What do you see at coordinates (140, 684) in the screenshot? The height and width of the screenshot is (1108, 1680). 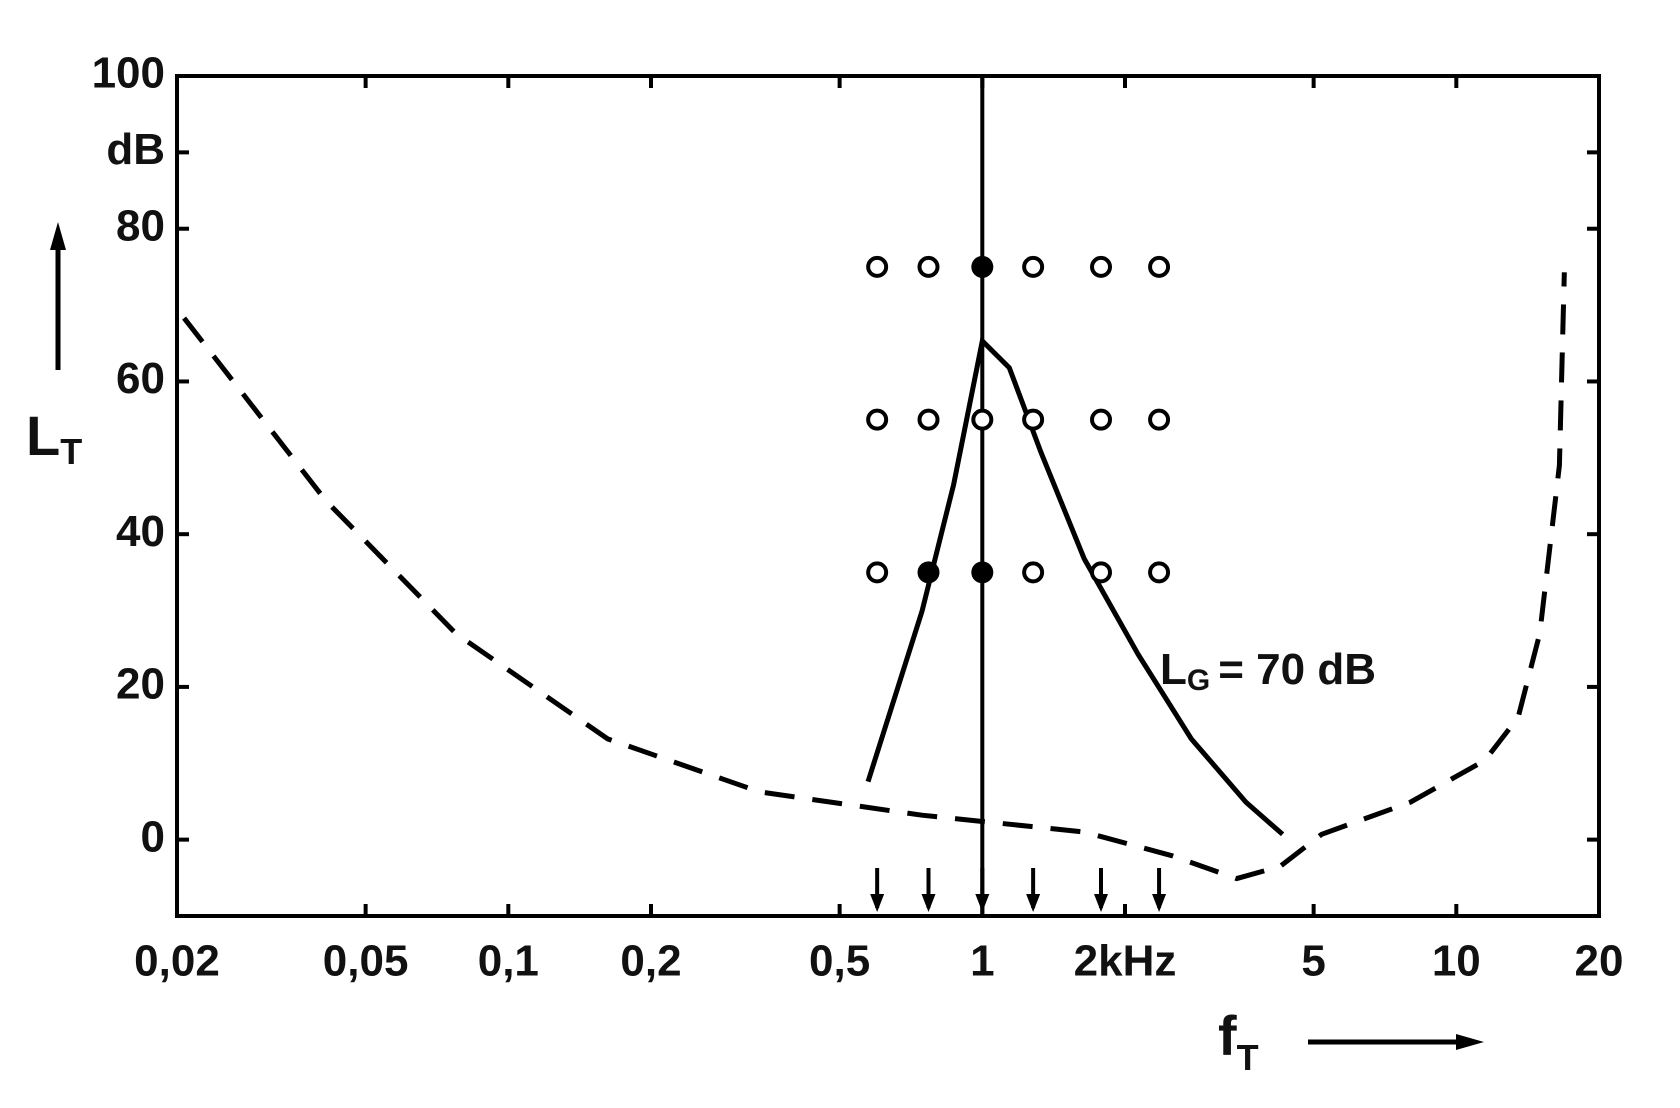 I see `y-tick-label: 20` at bounding box center [140, 684].